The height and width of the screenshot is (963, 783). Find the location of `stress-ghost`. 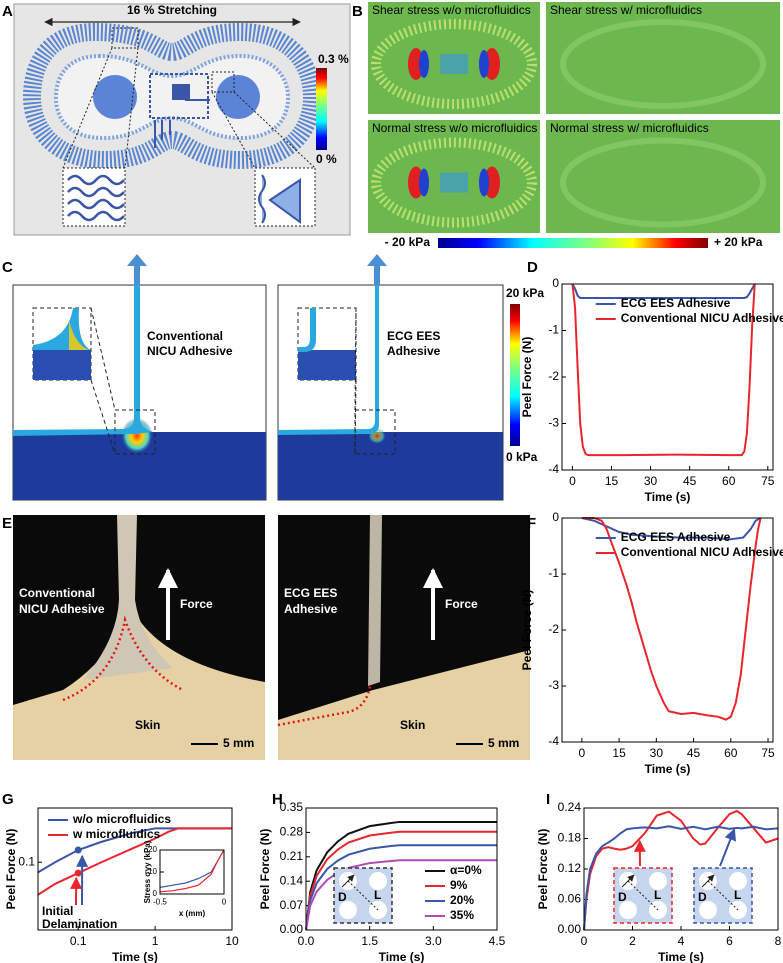

stress-ghost is located at coordinates (663, 64).